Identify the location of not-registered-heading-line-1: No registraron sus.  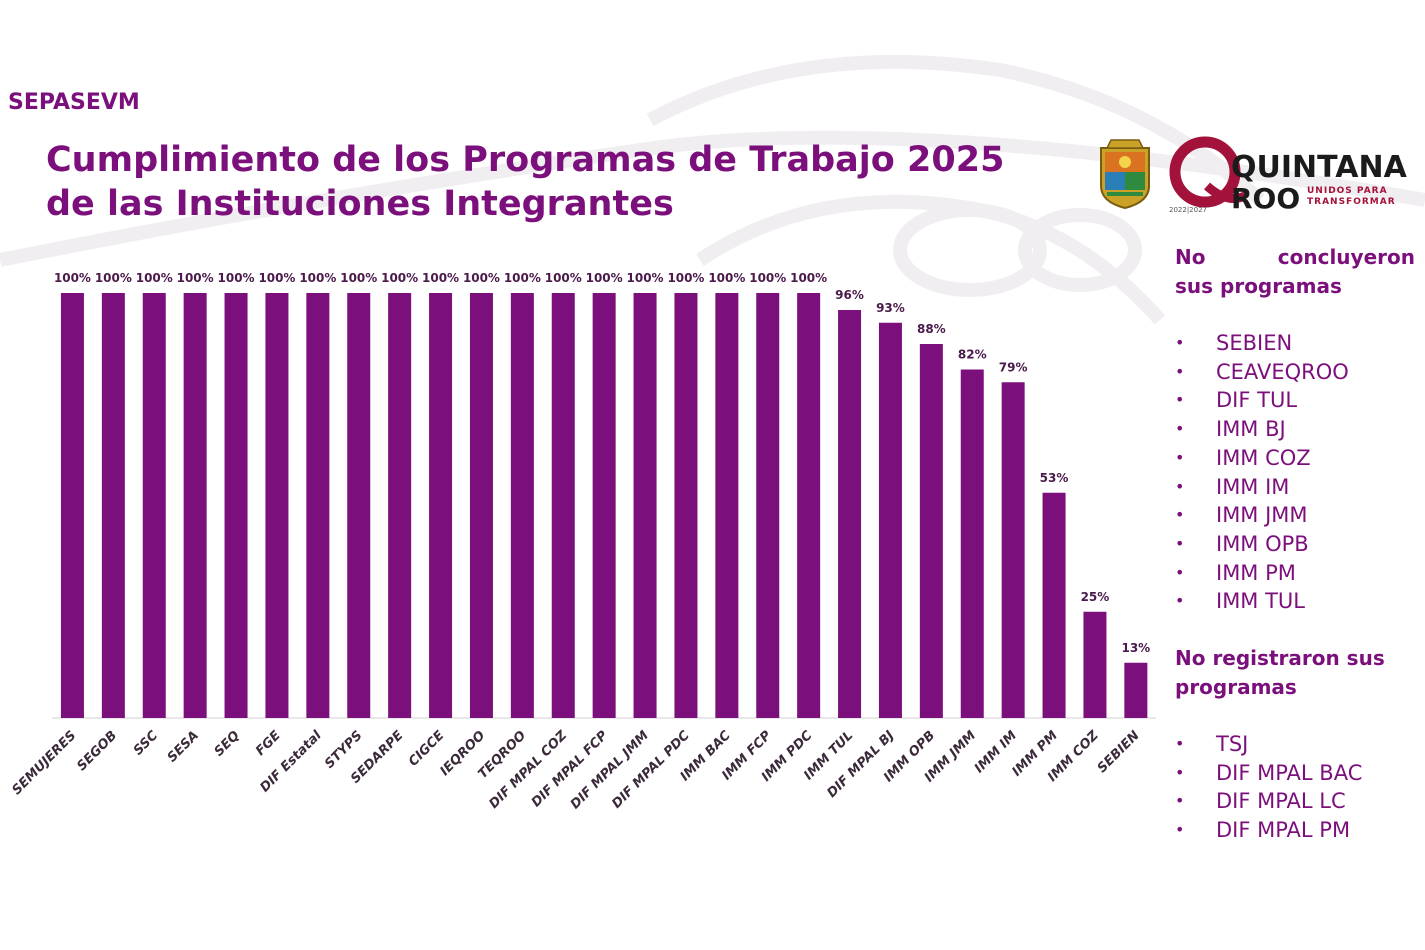
(1280, 658).